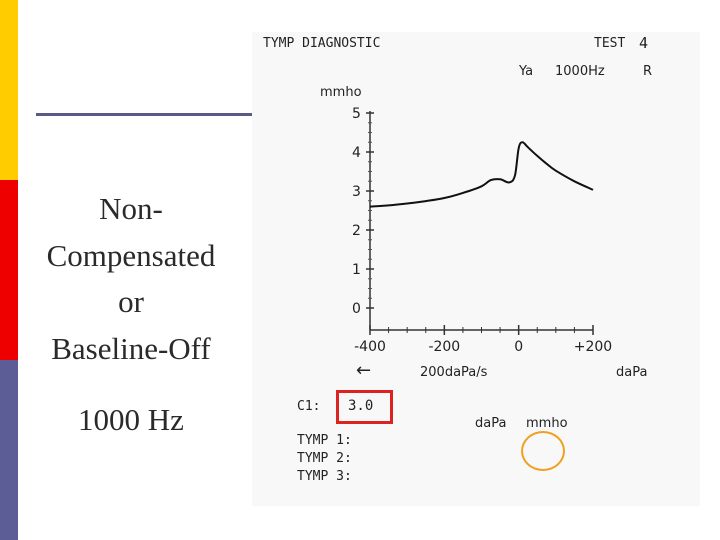 The image size is (720, 540). What do you see at coordinates (324, 458) in the screenshot?
I see `tymp-row-2: TYMP 2:` at bounding box center [324, 458].